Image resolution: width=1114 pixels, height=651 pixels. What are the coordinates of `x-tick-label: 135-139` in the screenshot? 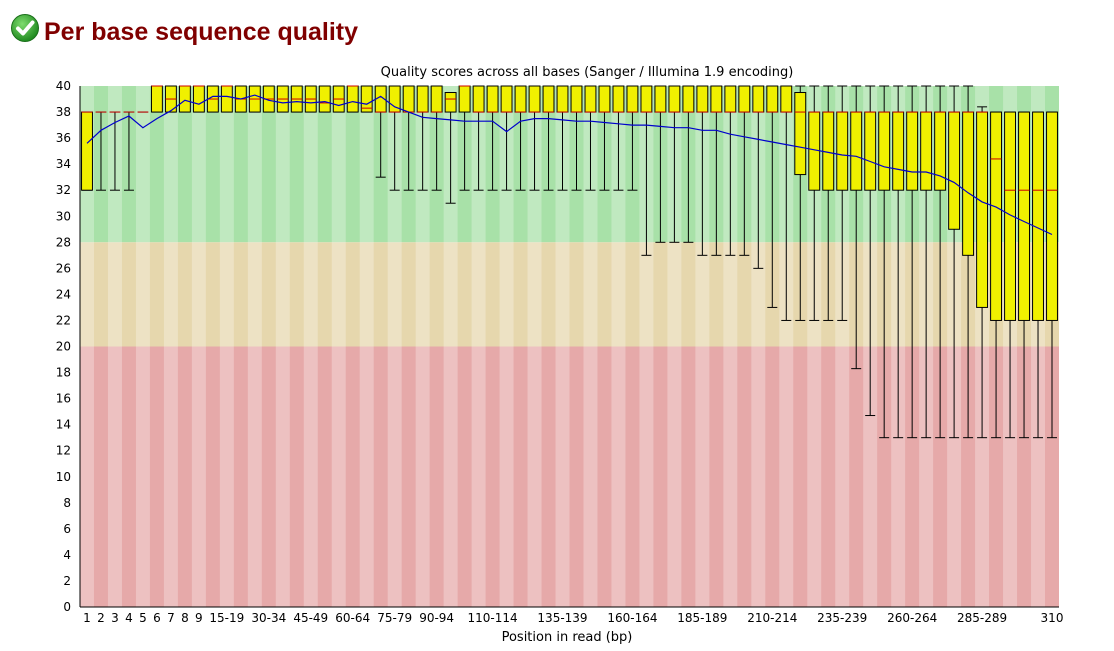 It's located at (562, 618).